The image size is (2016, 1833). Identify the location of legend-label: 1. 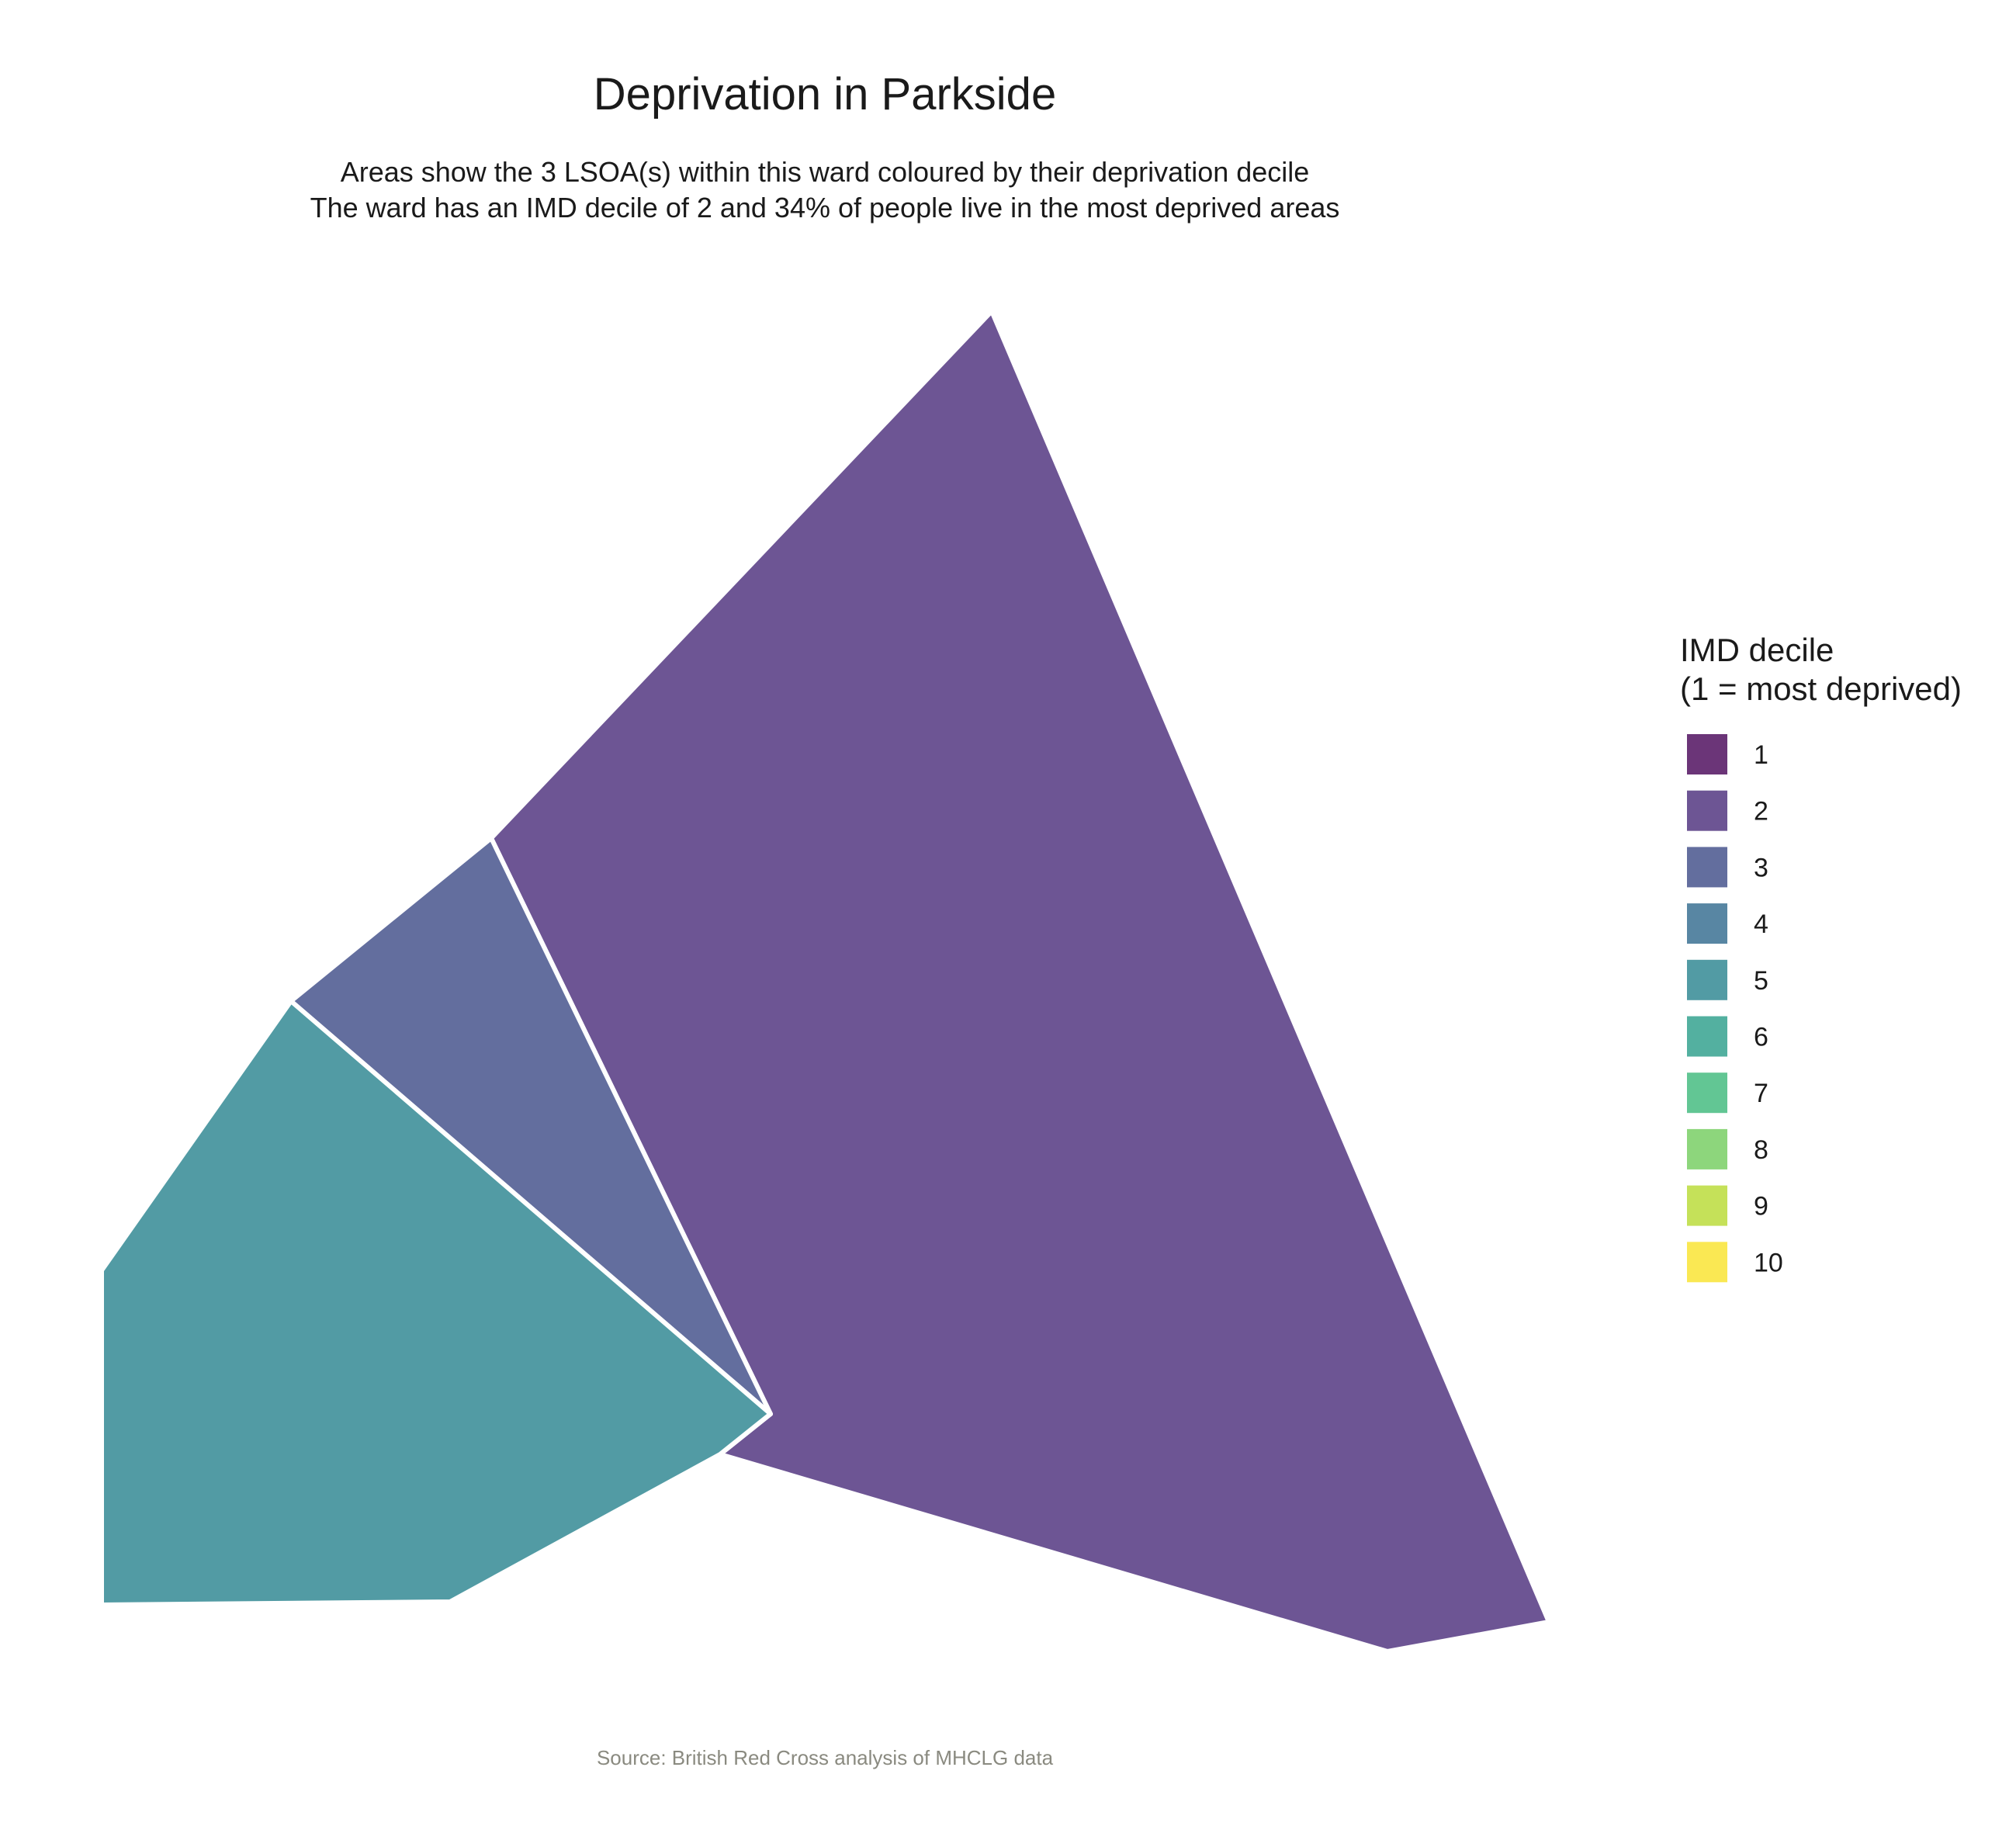
(1761, 755).